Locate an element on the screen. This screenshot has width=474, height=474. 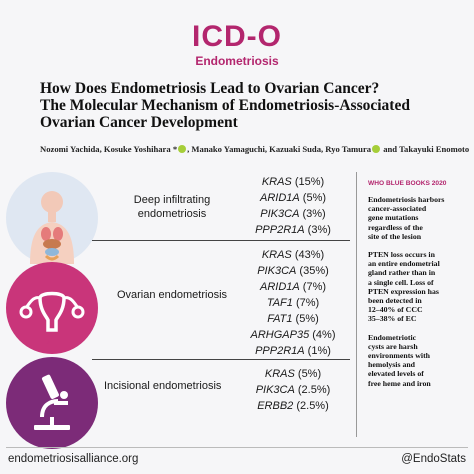
sidebar-note-line: elevated levels of is located at coordinates (396, 374).